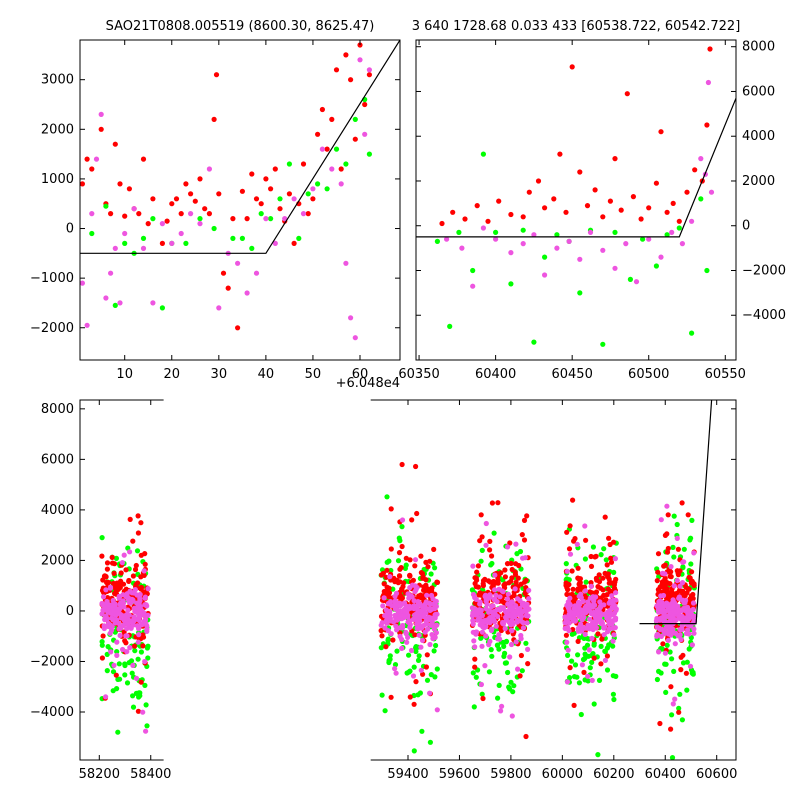 The image size is (800, 800). I want to click on y-tick-label: −4000, so click(52, 712).